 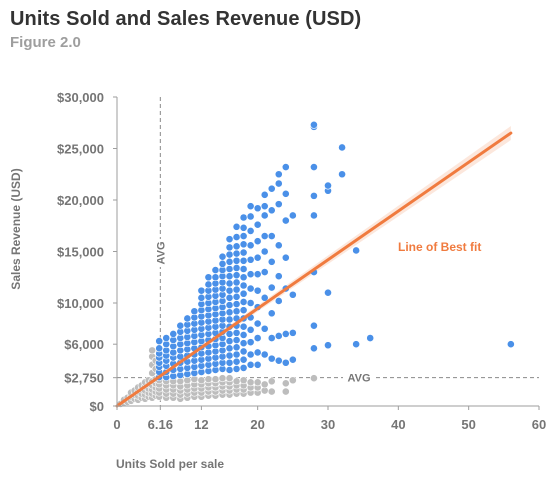 I want to click on avg-y-label-bg, so click(x=358, y=377).